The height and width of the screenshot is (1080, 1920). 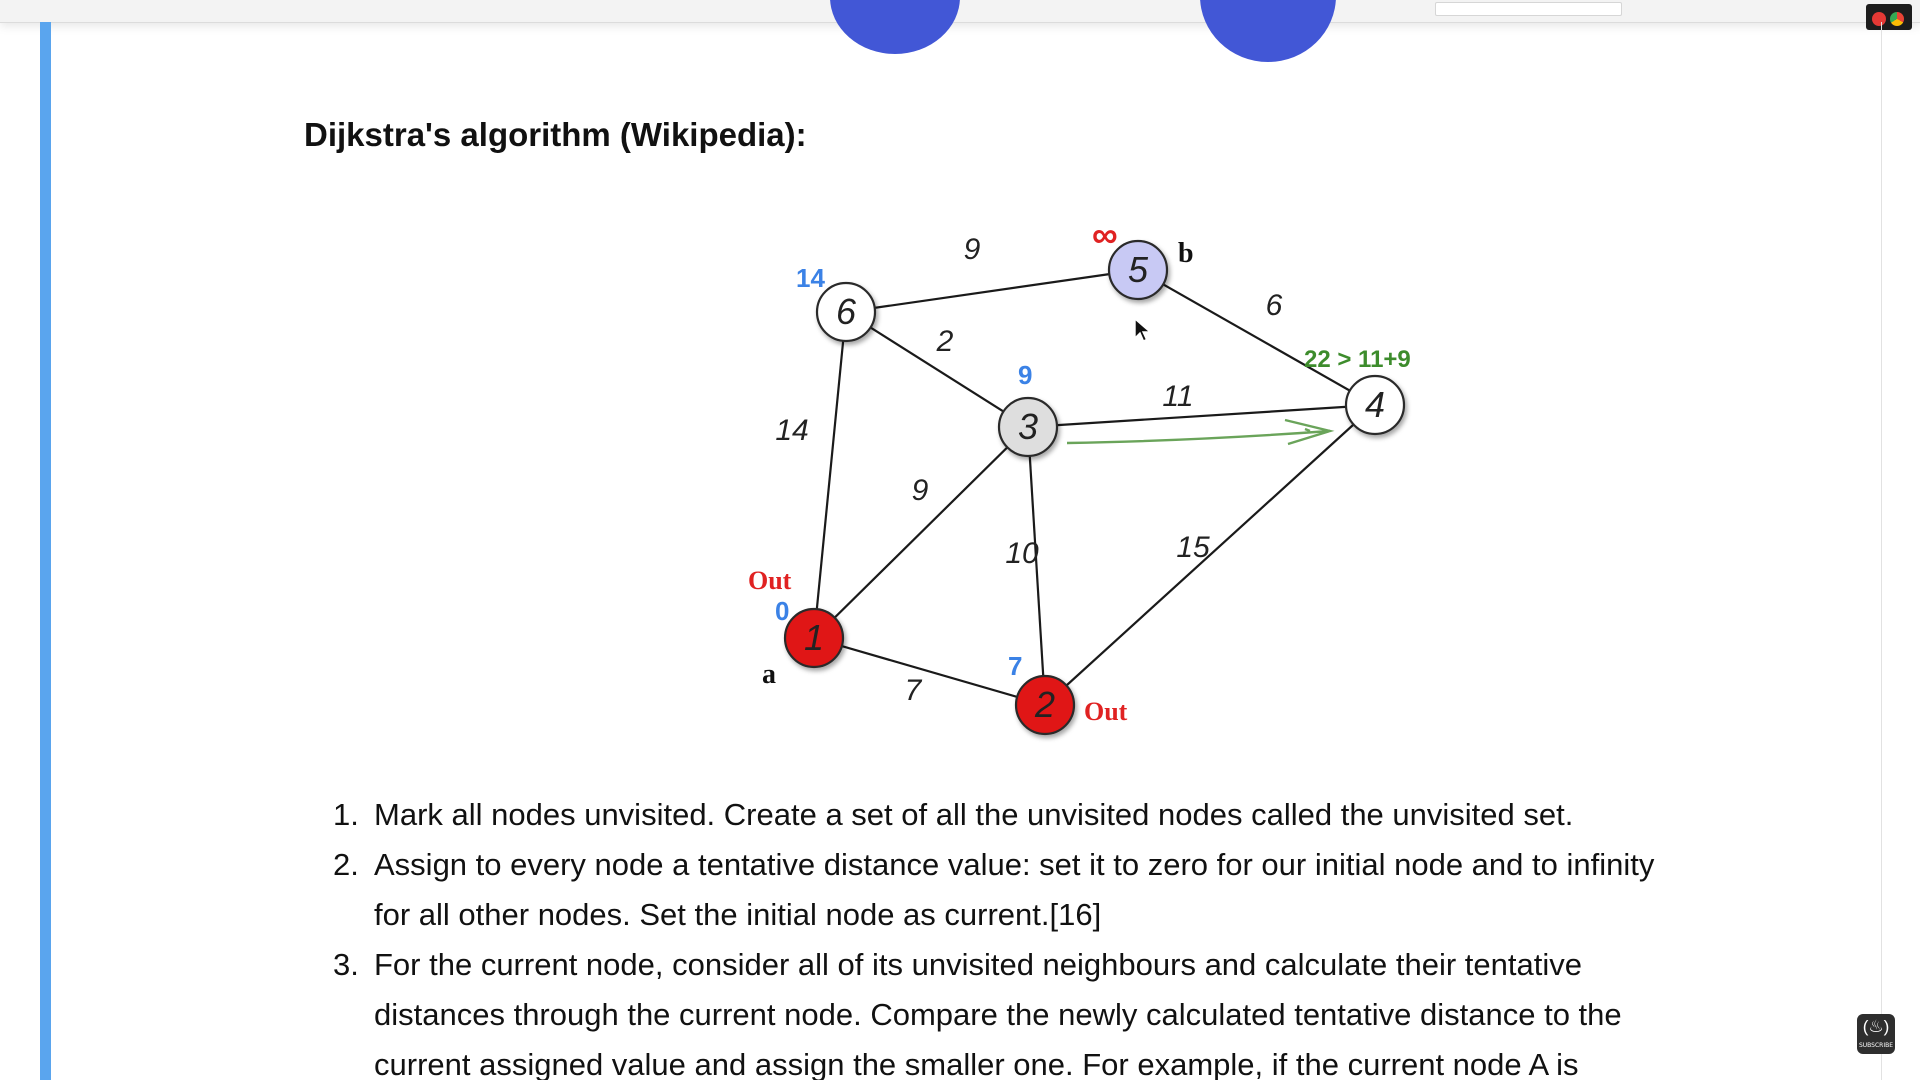 I want to click on graph-node-2: 2, so click(x=1045, y=705).